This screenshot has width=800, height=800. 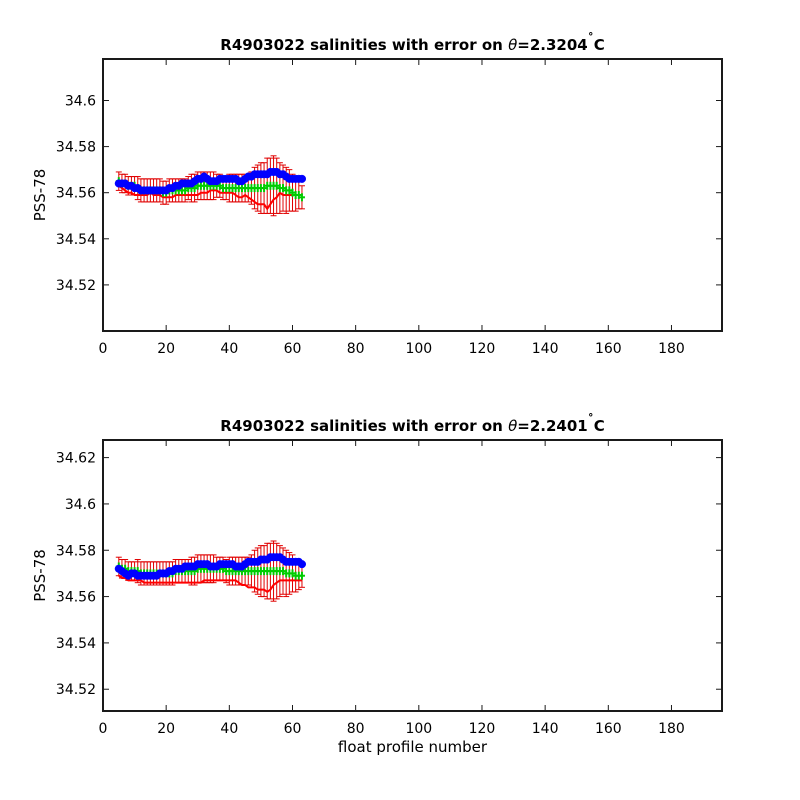 I want to click on title-value: =2.3204, so click(x=552, y=45).